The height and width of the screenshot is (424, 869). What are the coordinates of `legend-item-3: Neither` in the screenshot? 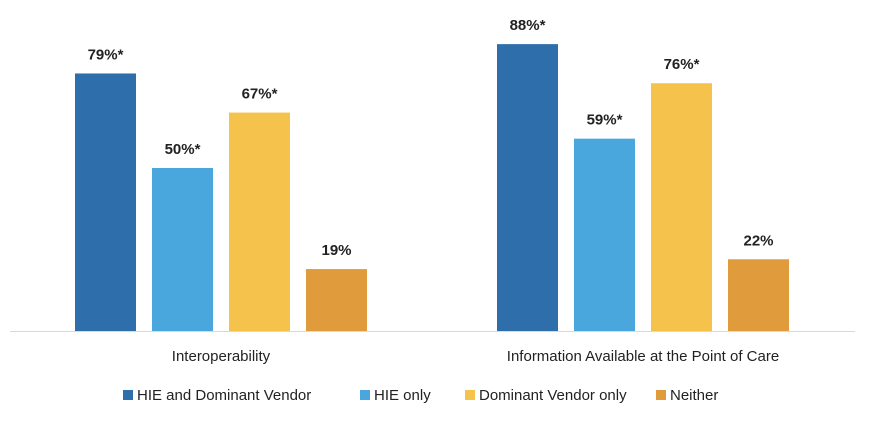 It's located at (687, 395).